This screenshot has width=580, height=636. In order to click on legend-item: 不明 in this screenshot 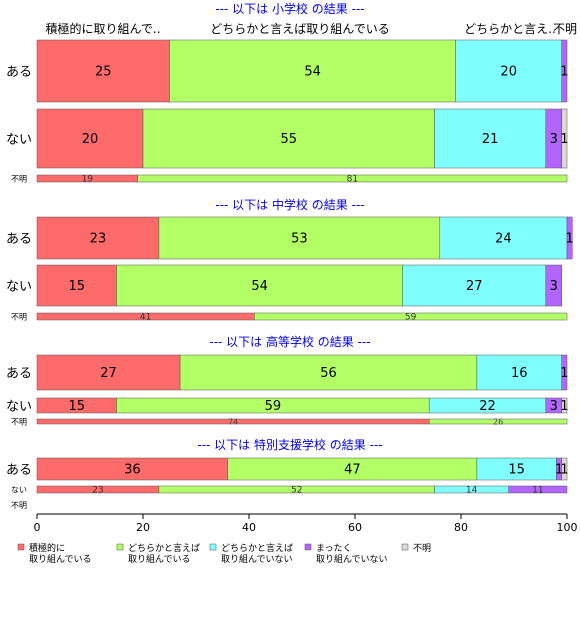, I will do `click(416, 548)`.